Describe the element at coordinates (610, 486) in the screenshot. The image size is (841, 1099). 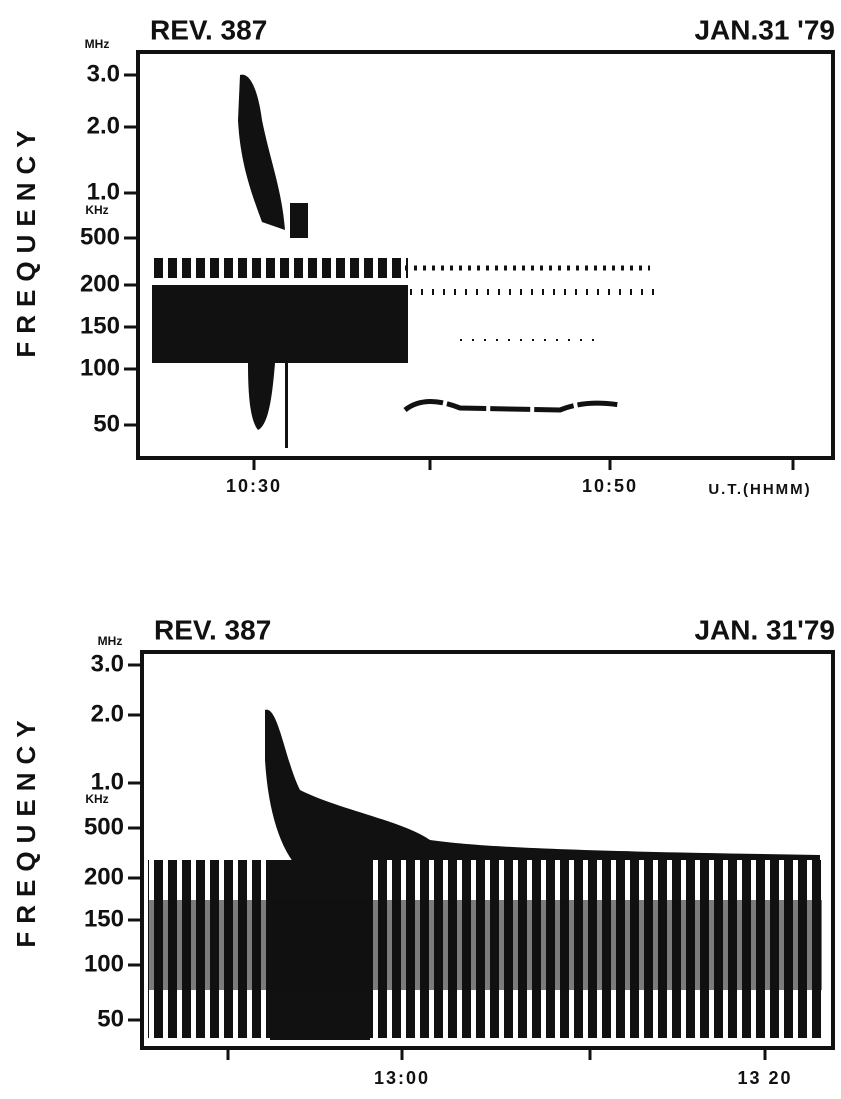
I see `x-tick-label: 10:50` at that location.